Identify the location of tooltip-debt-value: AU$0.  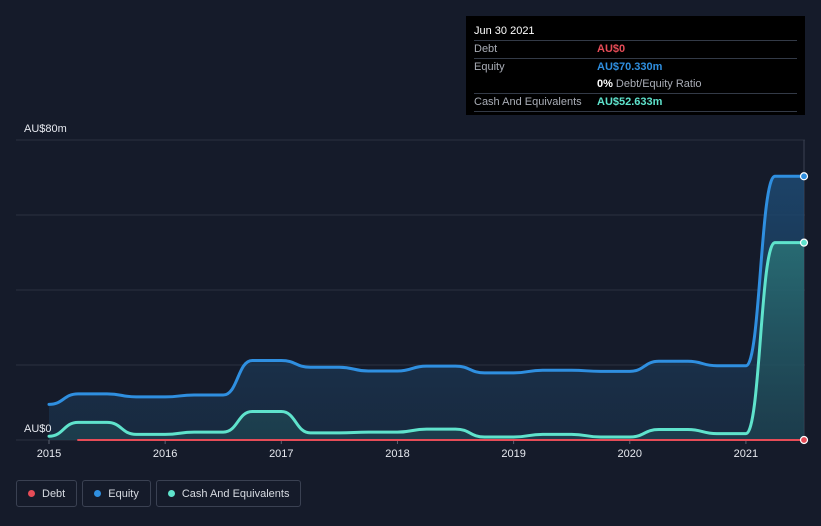
(611, 49).